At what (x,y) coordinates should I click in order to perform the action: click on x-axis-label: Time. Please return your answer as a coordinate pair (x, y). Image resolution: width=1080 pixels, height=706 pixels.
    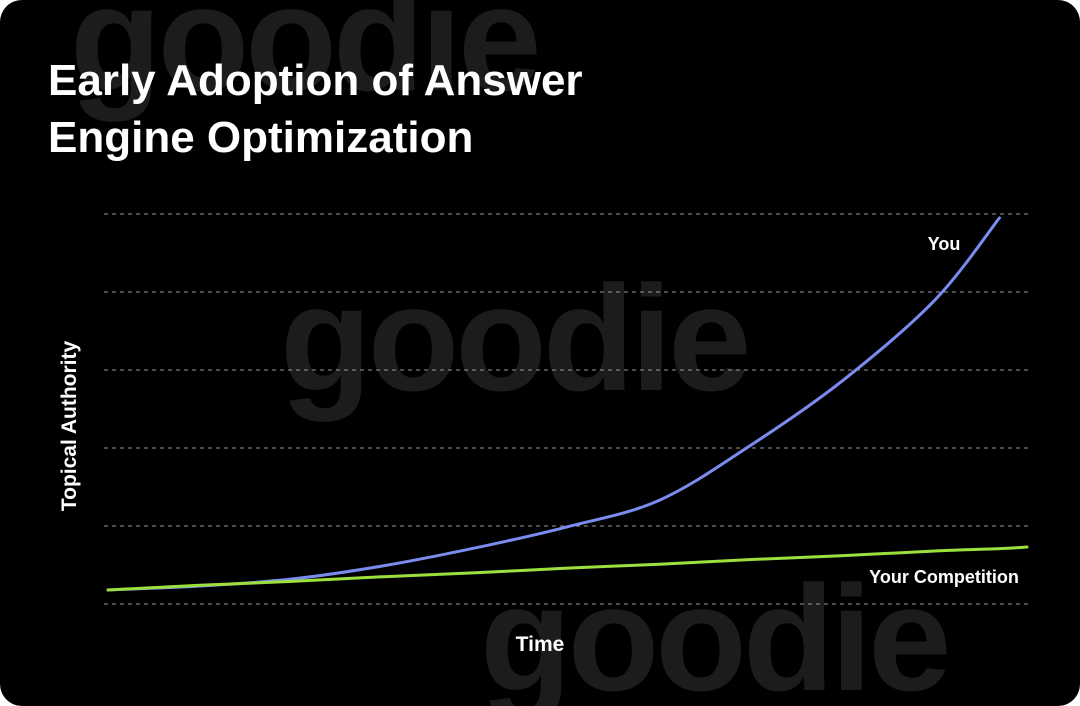
    Looking at the image, I should click on (540, 644).